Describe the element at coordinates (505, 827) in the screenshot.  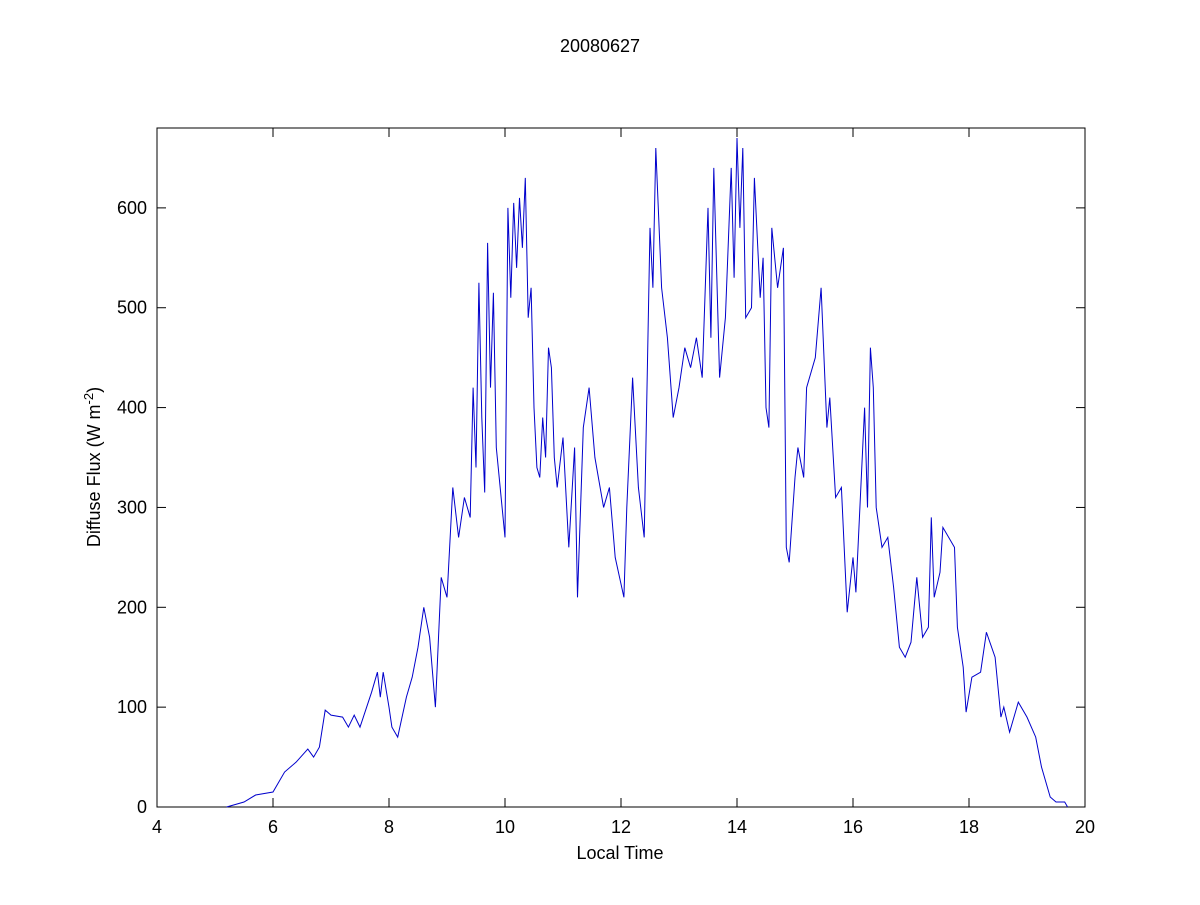
I see `x-tick-label: 10` at that location.